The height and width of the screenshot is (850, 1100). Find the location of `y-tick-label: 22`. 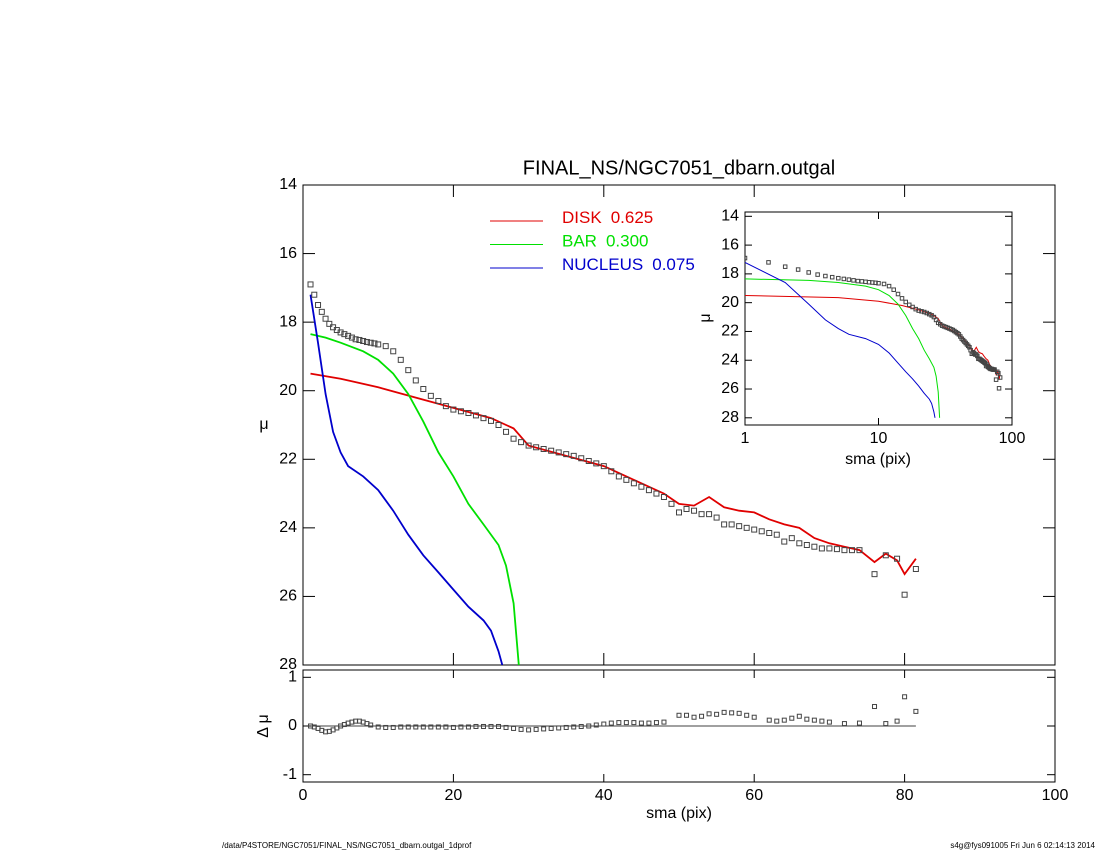

y-tick-label: 22 is located at coordinates (730, 331).